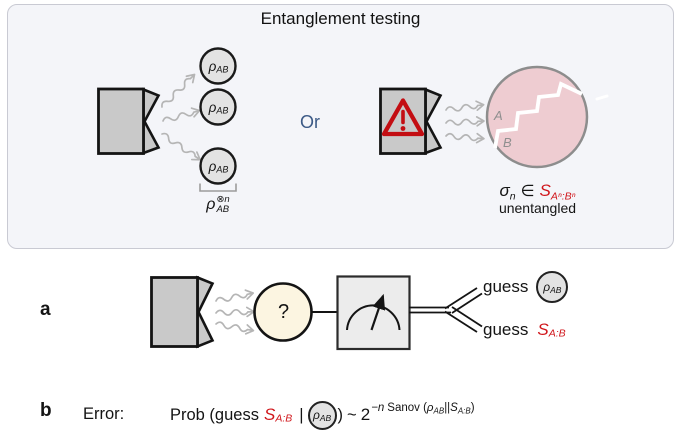 This screenshot has width=685, height=436. What do you see at coordinates (340, 414) in the screenshot?
I see `close-paren: )` at bounding box center [340, 414].